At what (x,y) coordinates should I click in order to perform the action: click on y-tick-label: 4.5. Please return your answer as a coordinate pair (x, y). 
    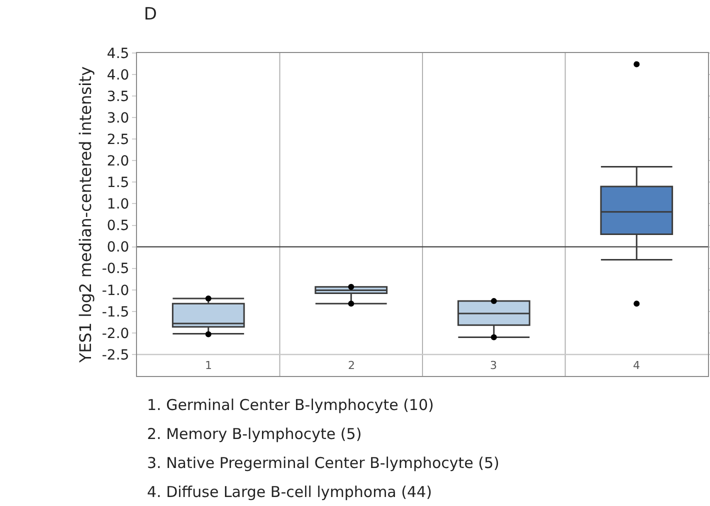
    Looking at the image, I should click on (118, 54).